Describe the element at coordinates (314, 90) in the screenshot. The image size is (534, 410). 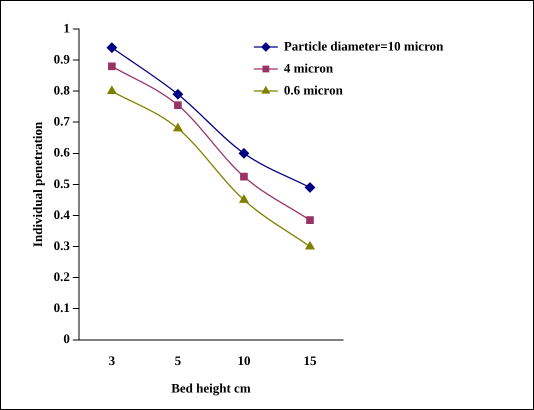
I see `legend-label: 0.6 micron` at that location.